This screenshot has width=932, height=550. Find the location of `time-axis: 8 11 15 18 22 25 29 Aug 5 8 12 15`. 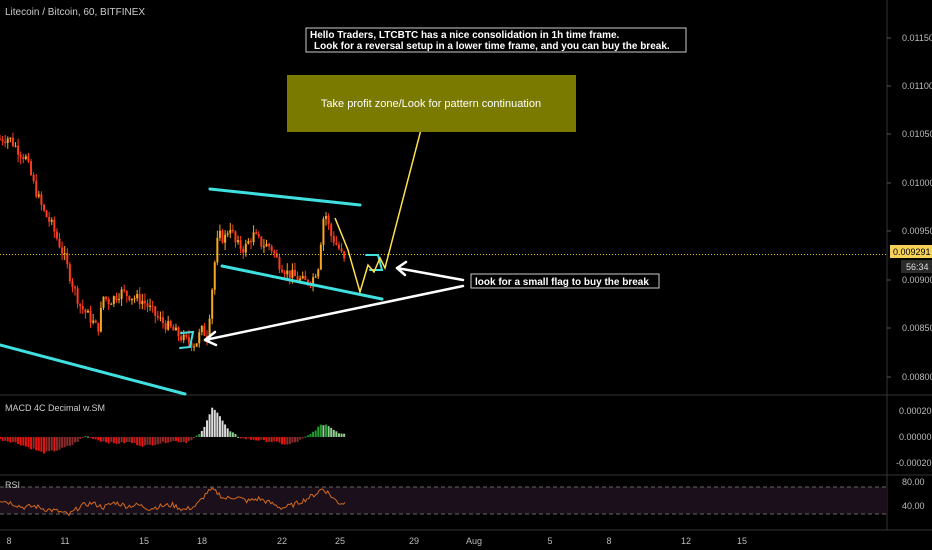

time-axis: 8 11 15 18 22 25 29 Aug 5 8 12 15 is located at coordinates (376, 541).